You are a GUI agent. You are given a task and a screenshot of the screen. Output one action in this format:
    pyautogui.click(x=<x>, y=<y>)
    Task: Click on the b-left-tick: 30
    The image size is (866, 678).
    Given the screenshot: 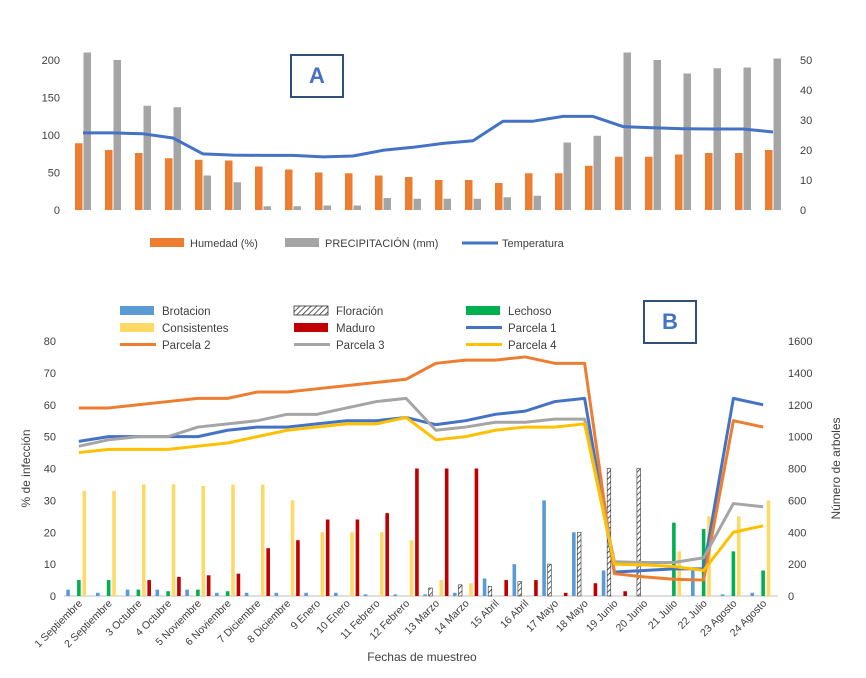 What is the action you would take?
    pyautogui.click(x=50, y=501)
    